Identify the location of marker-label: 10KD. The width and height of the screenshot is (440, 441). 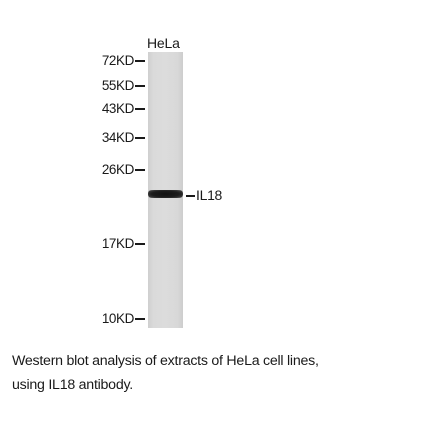
(118, 318).